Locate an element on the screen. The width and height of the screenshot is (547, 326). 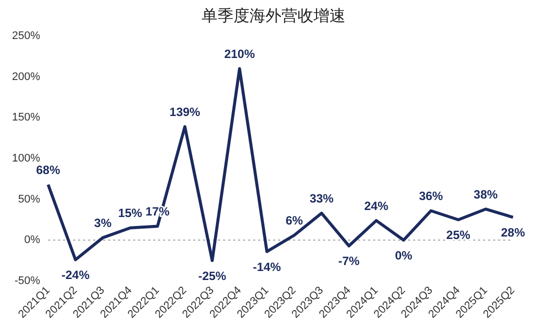
y-tick-label: 0% is located at coordinates (32, 240).